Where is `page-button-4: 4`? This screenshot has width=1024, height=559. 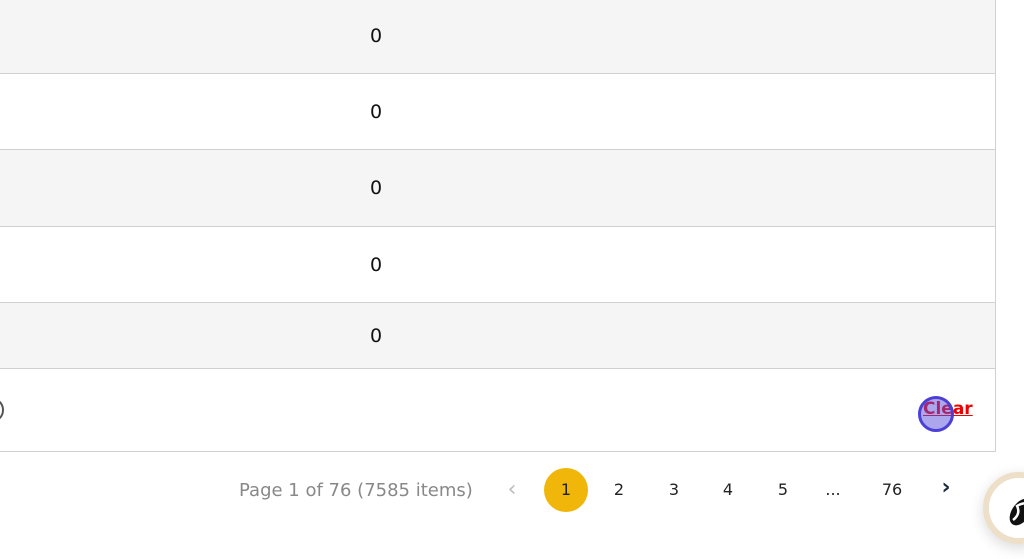
page-button-4: 4 is located at coordinates (728, 489).